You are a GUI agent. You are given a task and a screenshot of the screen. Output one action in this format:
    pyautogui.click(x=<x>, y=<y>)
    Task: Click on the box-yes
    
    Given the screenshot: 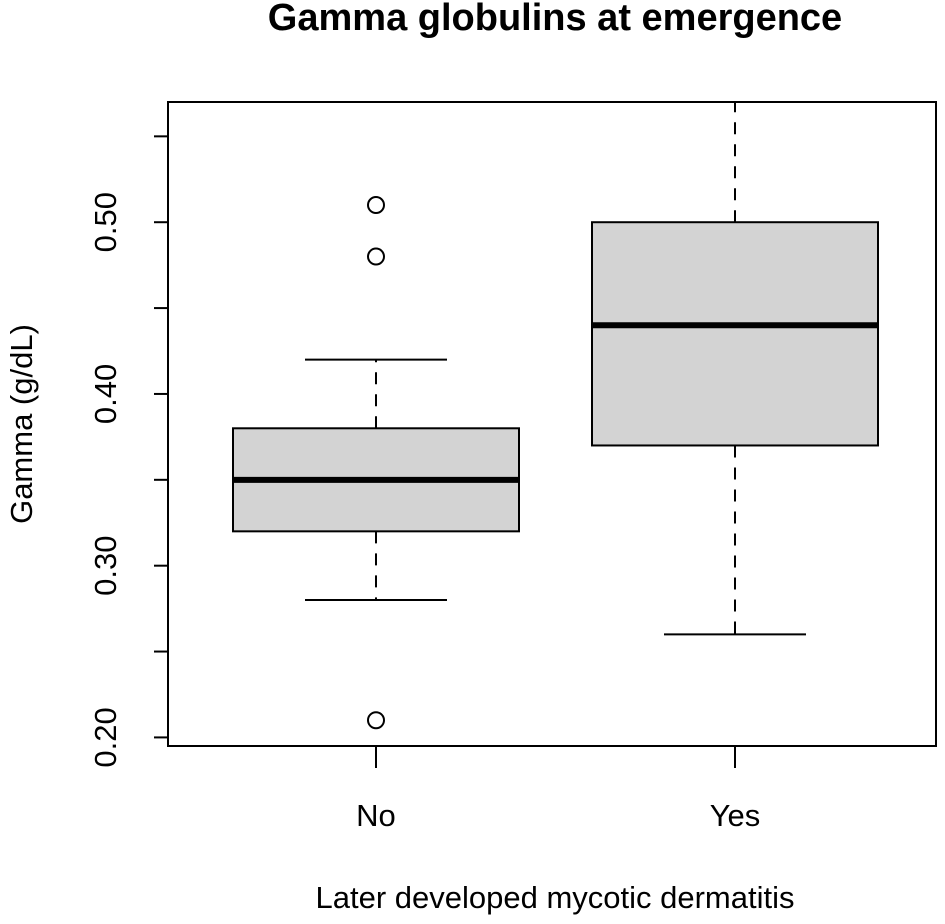 What is the action you would take?
    pyautogui.click(x=735, y=334)
    